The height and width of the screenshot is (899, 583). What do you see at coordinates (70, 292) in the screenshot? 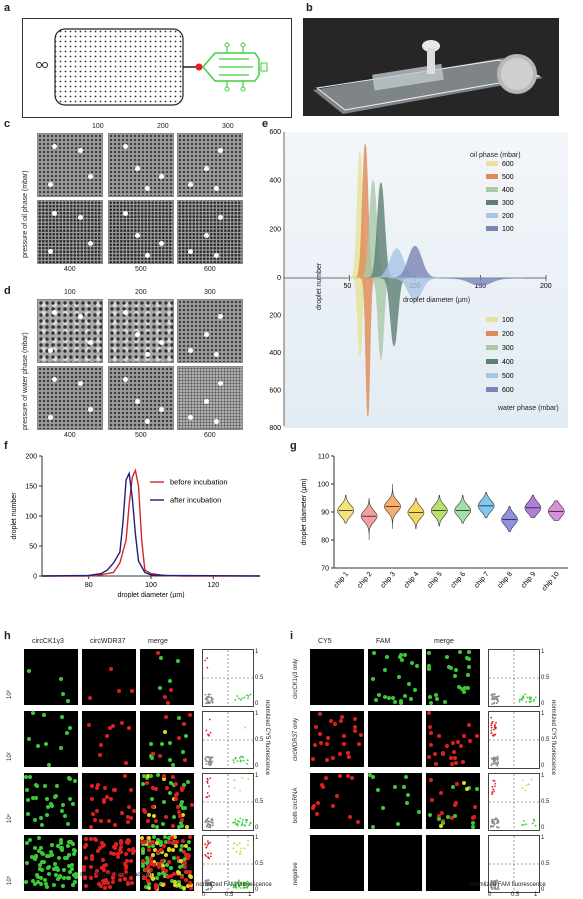
I see `d-label-100: 100` at bounding box center [70, 292].